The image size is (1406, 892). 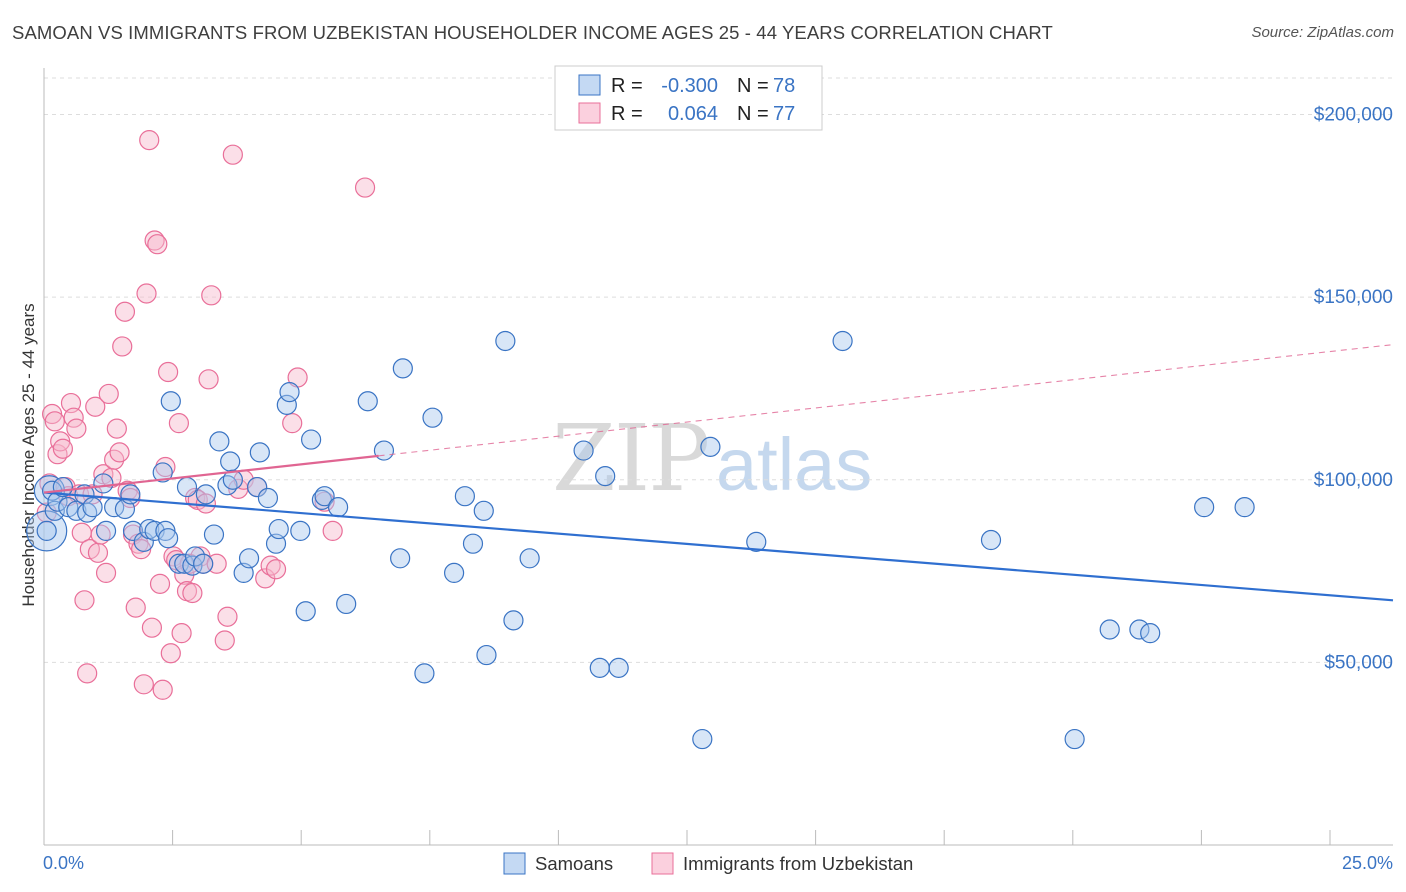 What do you see at coordinates (1322, 32) in the screenshot?
I see `source-credit: Source: ZipAtlas.com` at bounding box center [1322, 32].